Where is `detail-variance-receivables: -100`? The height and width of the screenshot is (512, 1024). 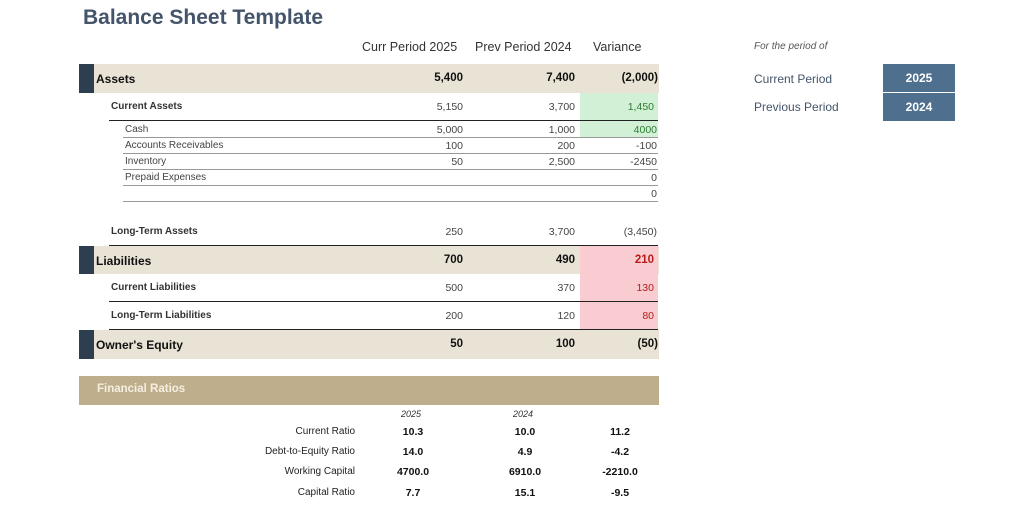 detail-variance-receivables: -100 is located at coordinates (646, 146).